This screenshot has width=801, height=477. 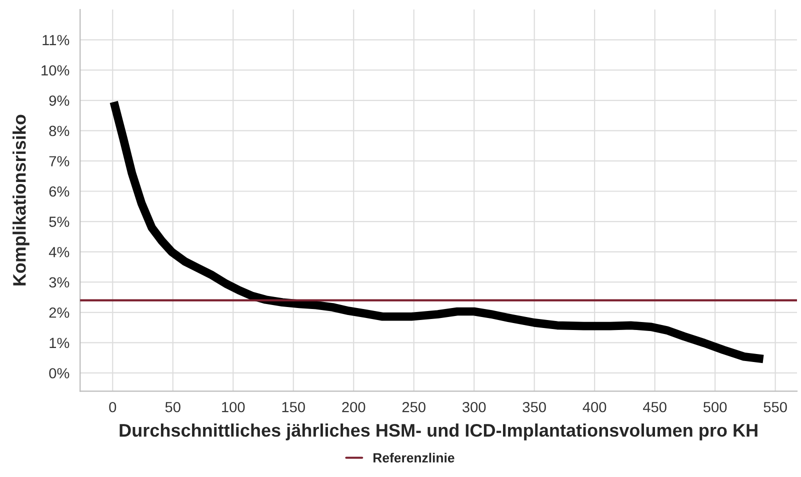 I want to click on y-tick-label: 9%, so click(x=59, y=101).